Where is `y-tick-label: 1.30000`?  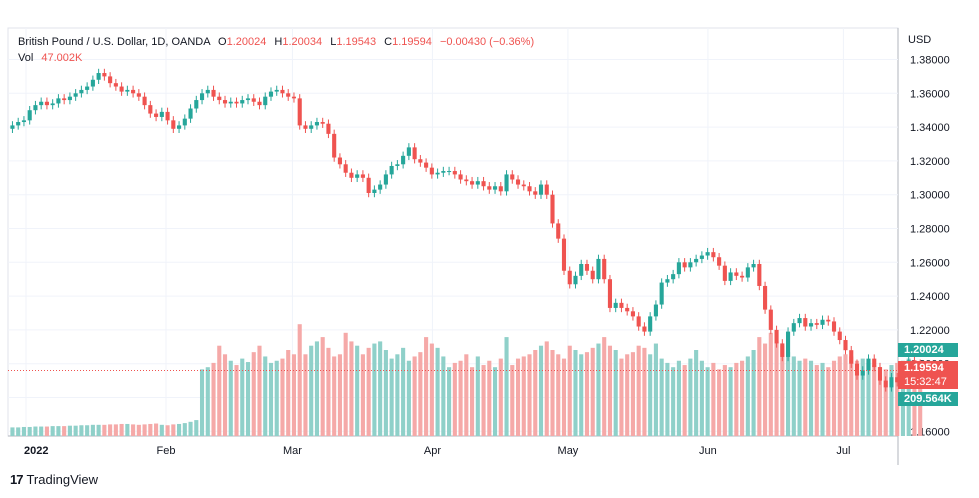 y-tick-label: 1.30000 is located at coordinates (930, 196).